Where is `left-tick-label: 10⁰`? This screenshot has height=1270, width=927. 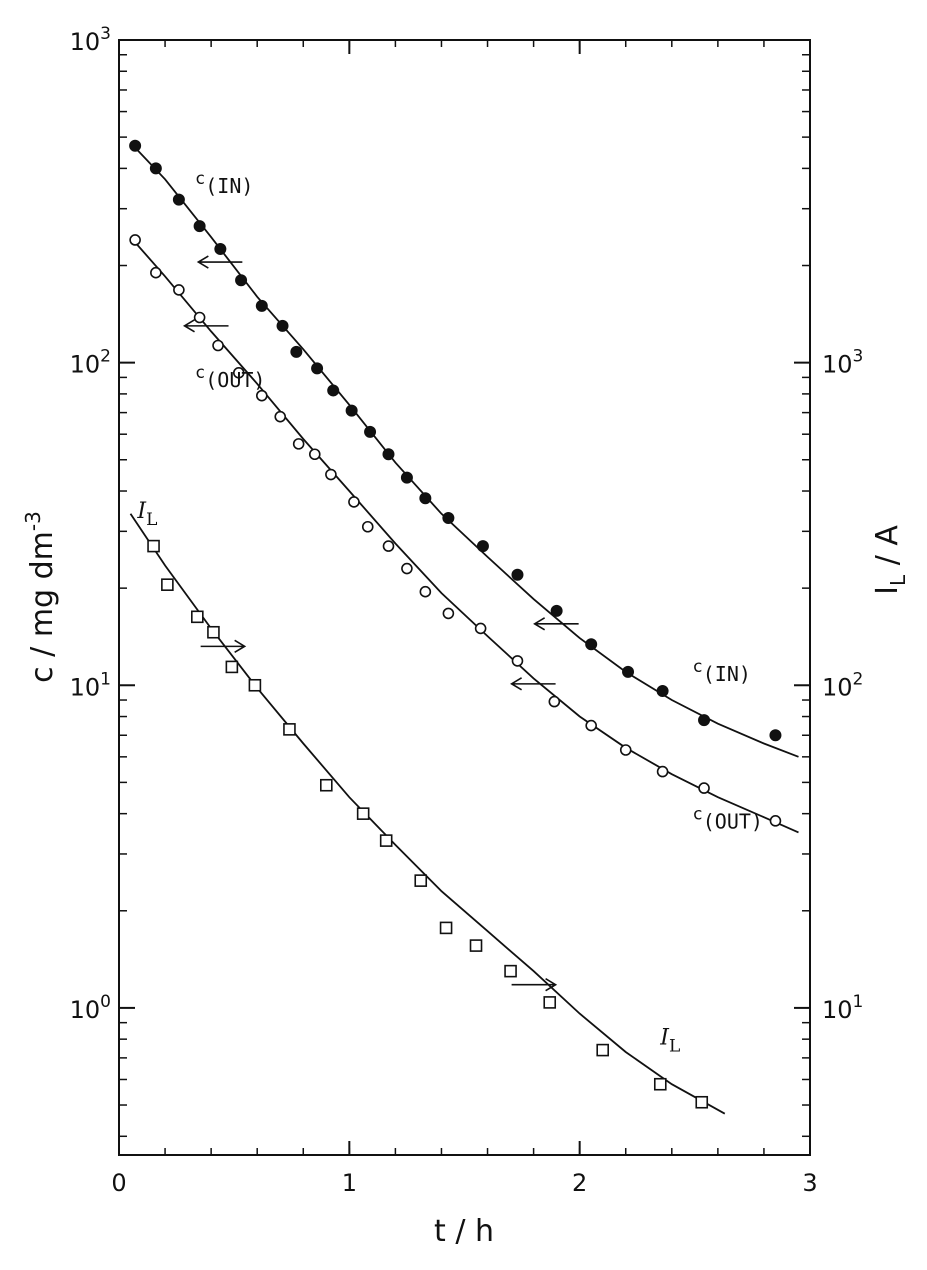 left-tick-label: 10⁰ is located at coordinates (90, 1008).